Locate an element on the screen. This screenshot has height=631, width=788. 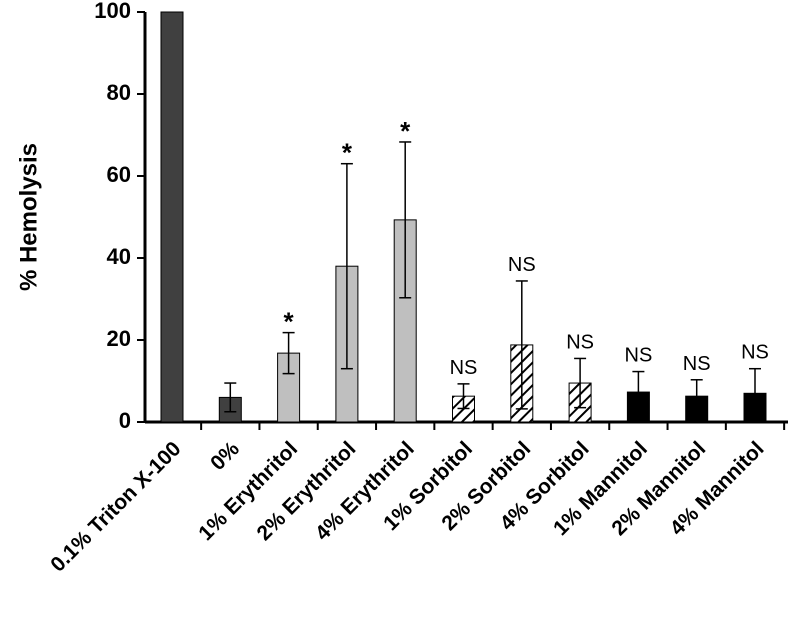
y-tick-label: 80 is located at coordinates (119, 92).